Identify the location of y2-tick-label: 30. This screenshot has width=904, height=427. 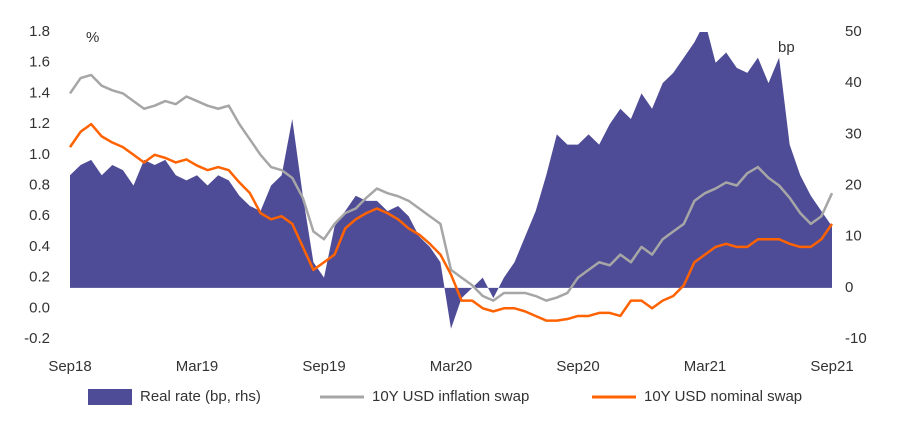
(853, 133).